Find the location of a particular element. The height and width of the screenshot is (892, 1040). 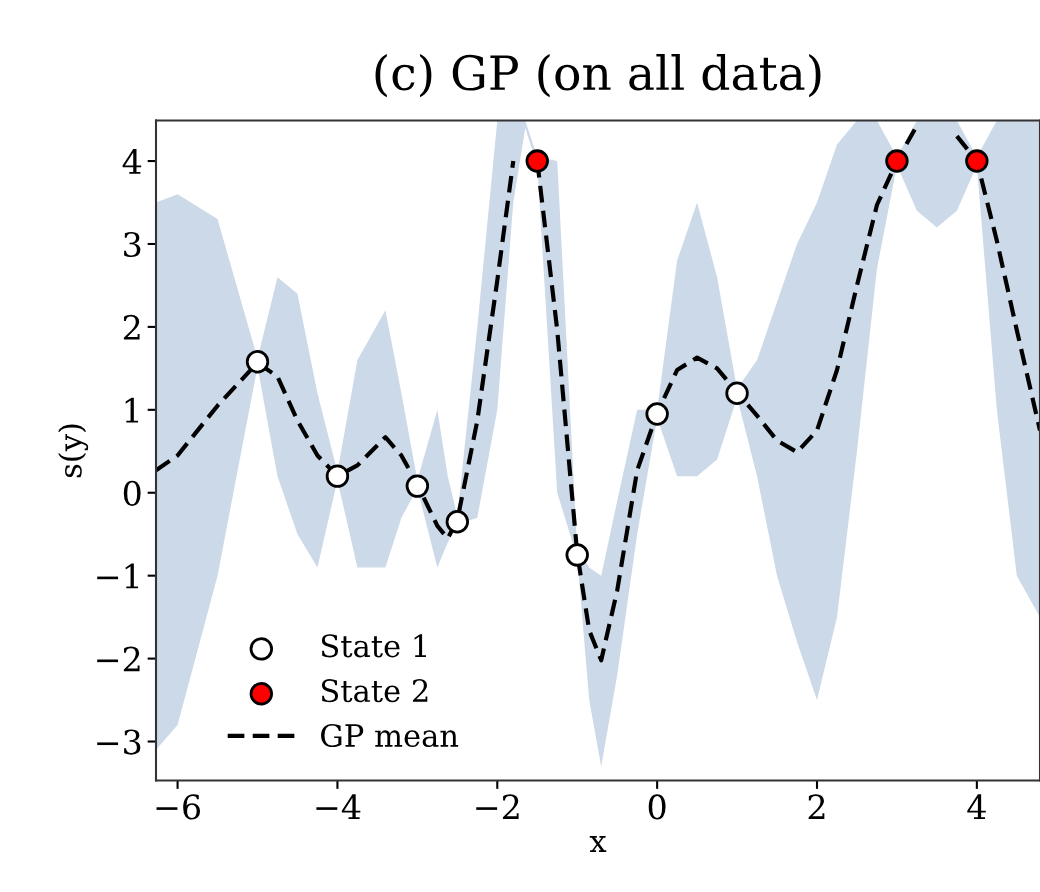

y-tick-label: 2 is located at coordinates (131, 327).